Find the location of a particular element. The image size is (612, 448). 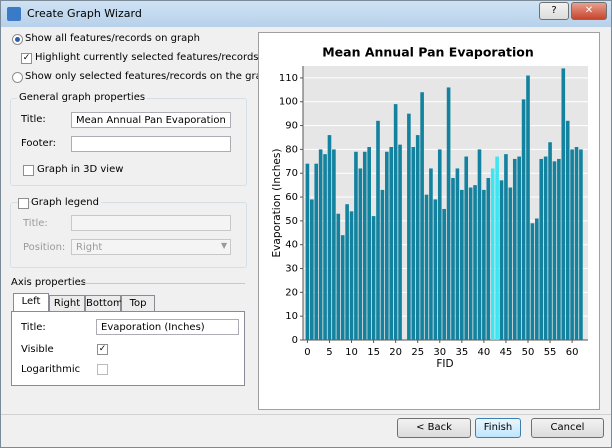

legend-title-input is located at coordinates (151, 223).